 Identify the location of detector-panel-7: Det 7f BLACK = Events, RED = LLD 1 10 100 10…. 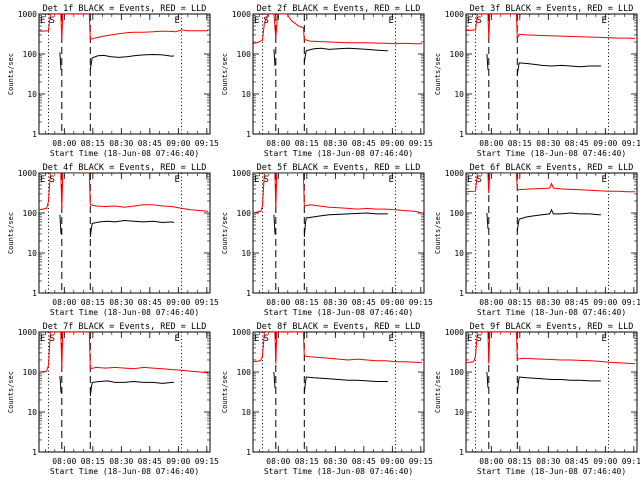
(113, 399).